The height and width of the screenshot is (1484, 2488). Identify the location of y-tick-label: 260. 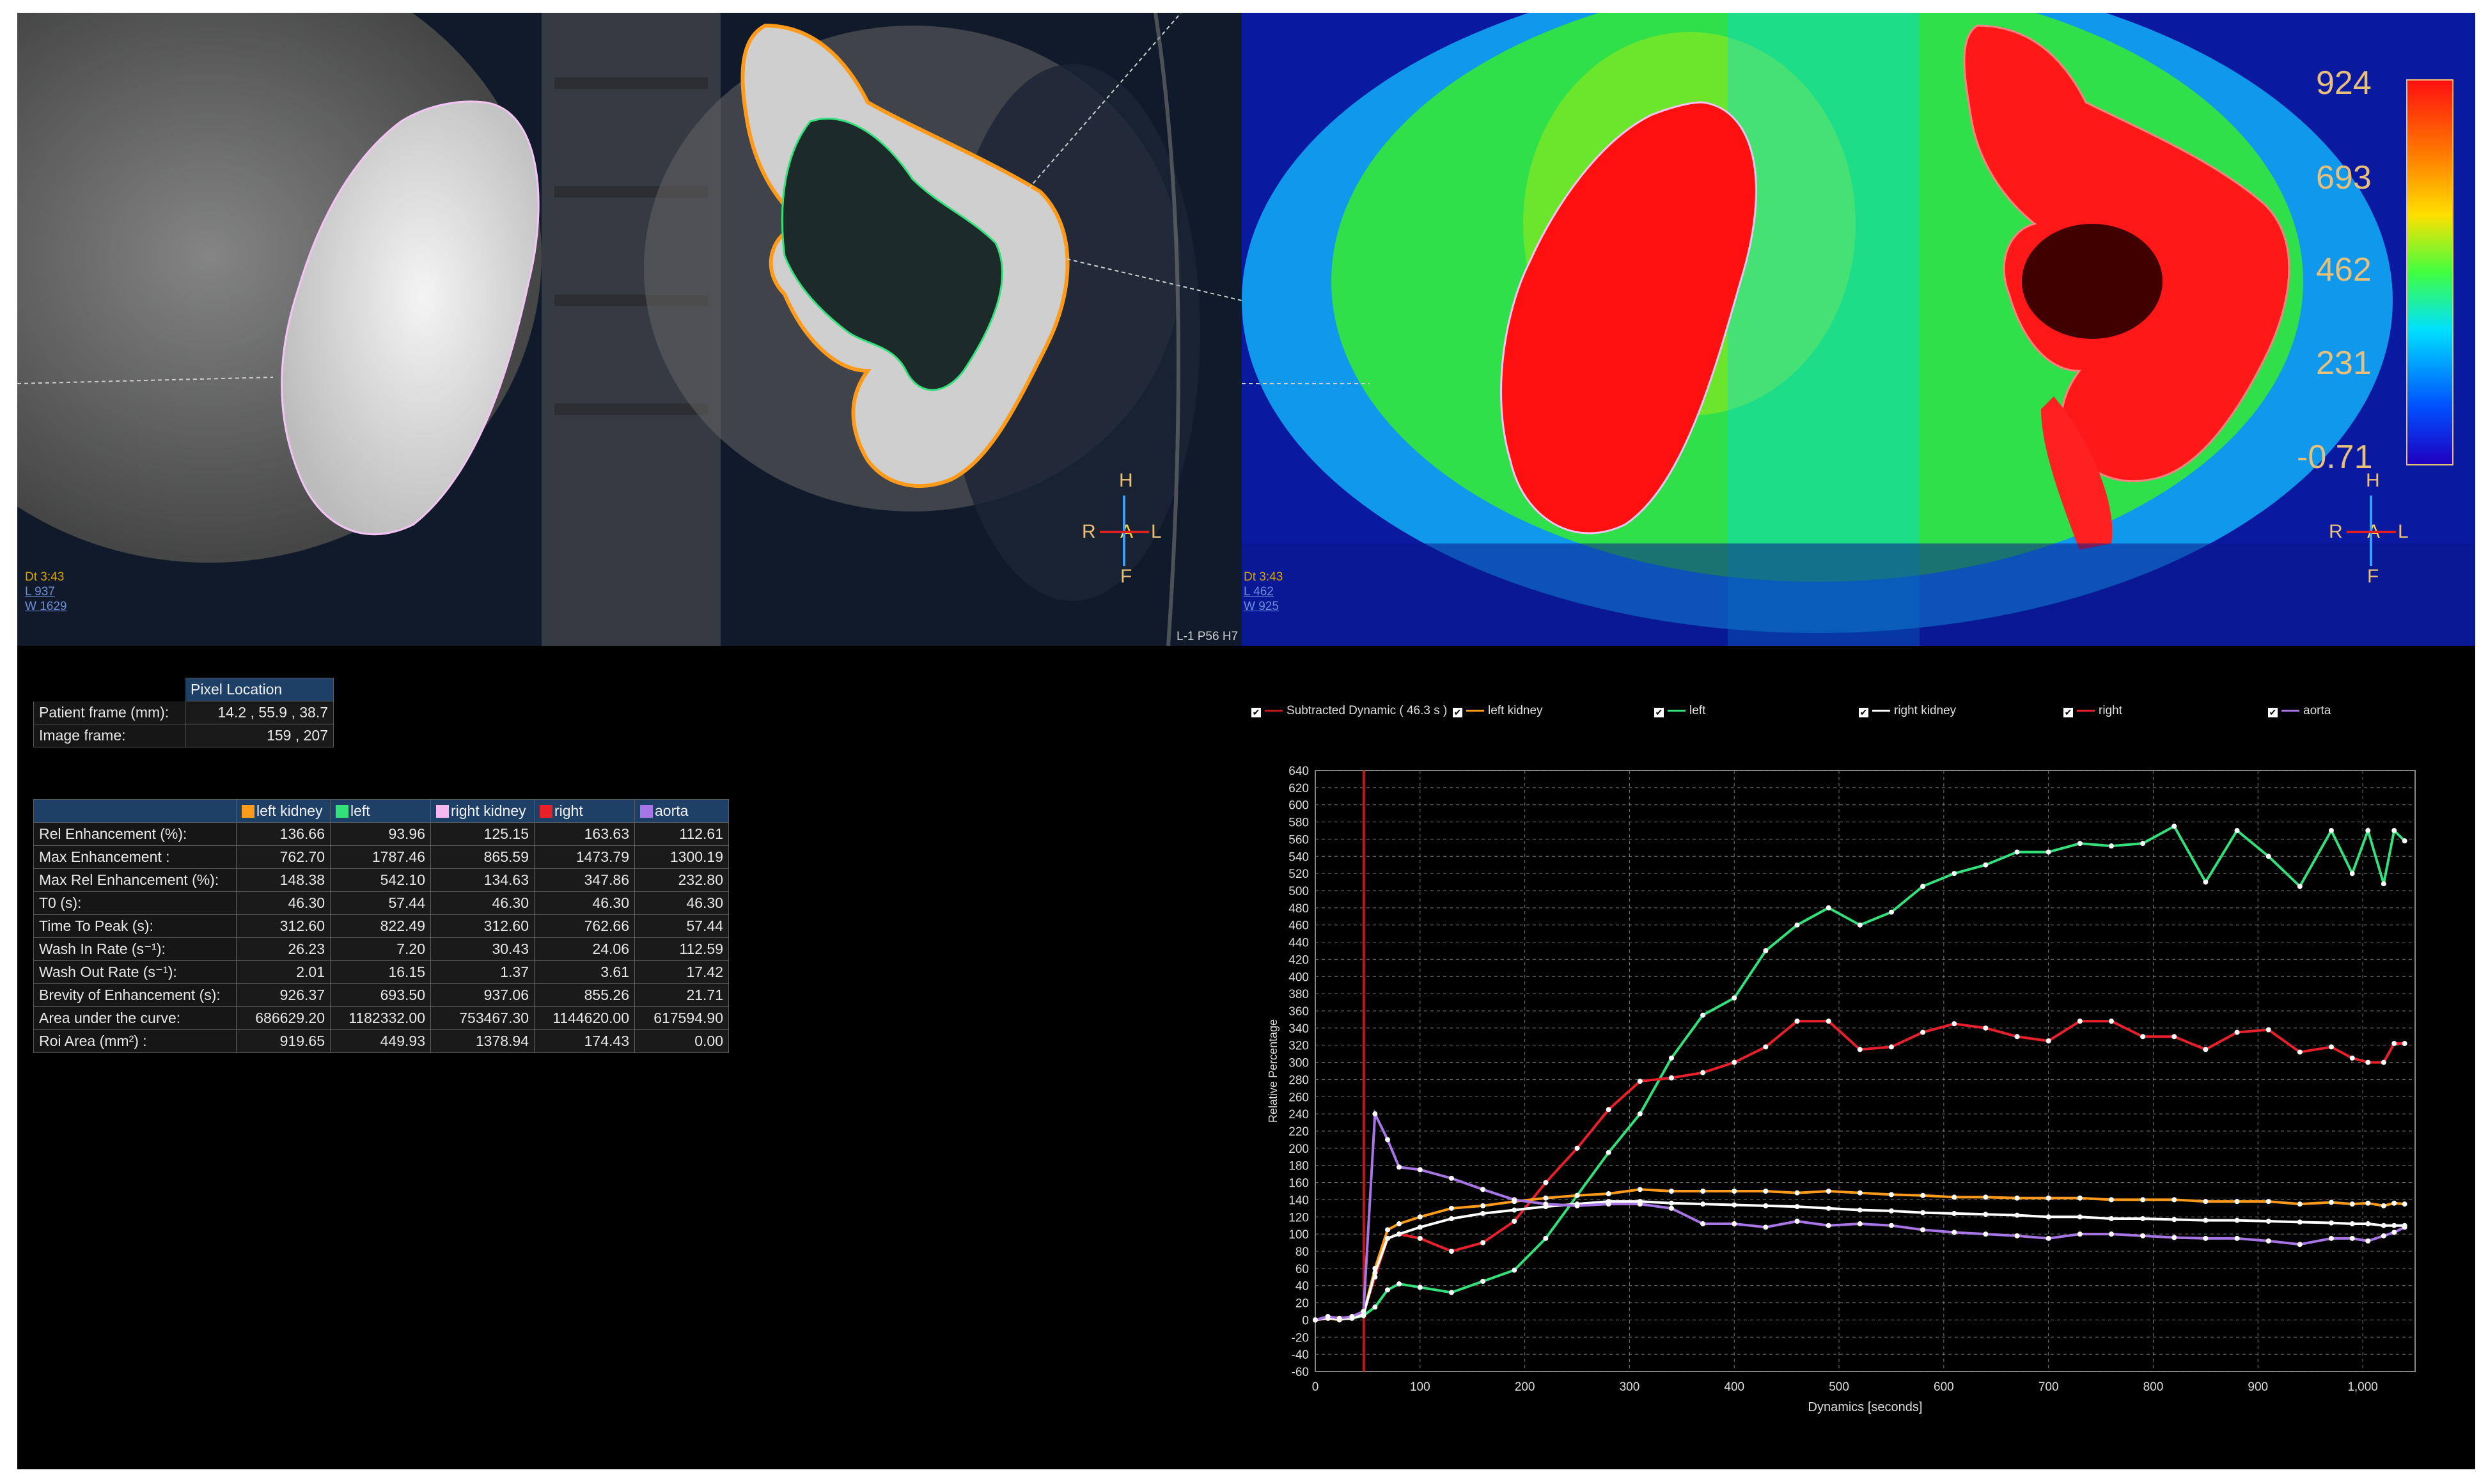
(1298, 1097).